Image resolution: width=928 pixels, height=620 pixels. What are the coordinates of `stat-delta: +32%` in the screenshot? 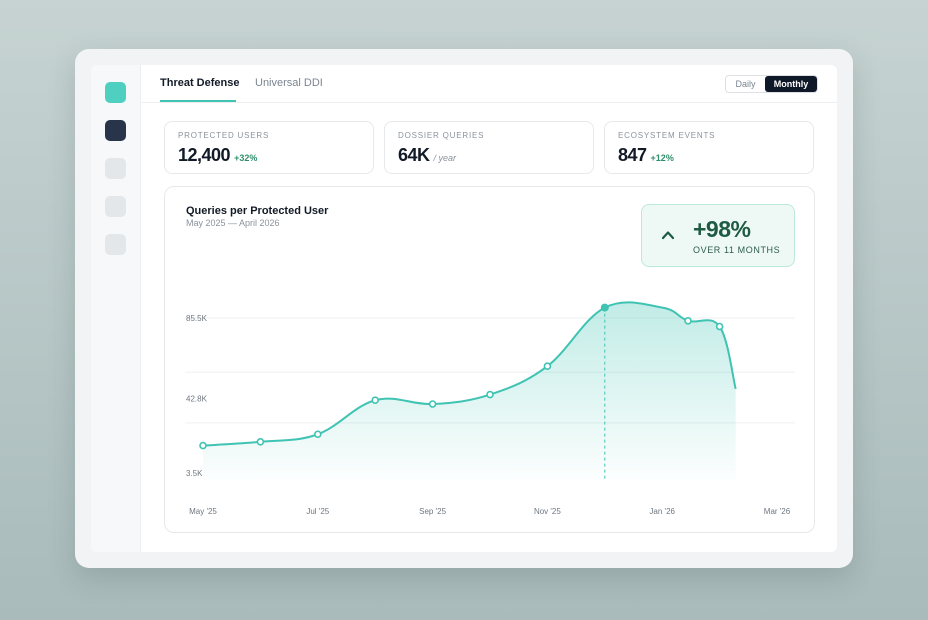 It's located at (246, 158).